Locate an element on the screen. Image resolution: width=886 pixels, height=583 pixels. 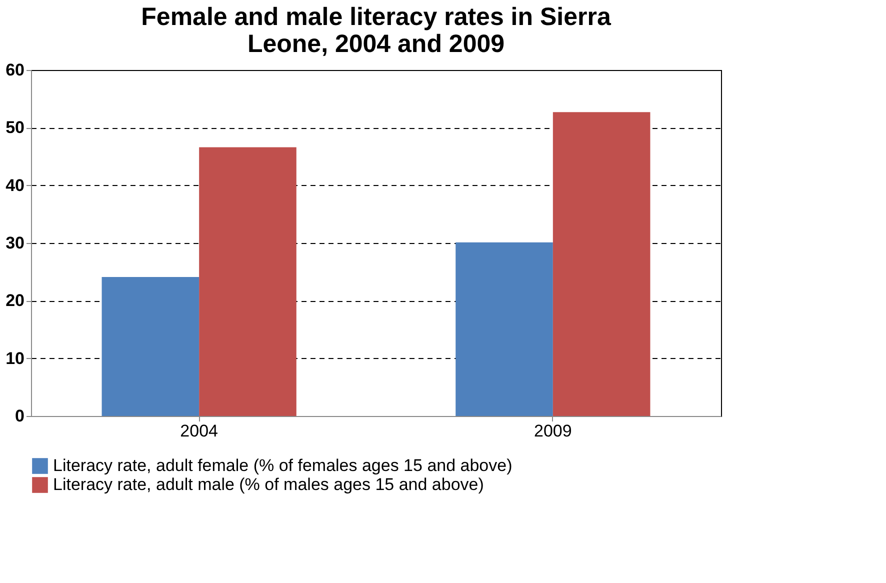
legend-label: Literacy rate, adult male (% of males ages 15 and above) is located at coordinates (268, 484).